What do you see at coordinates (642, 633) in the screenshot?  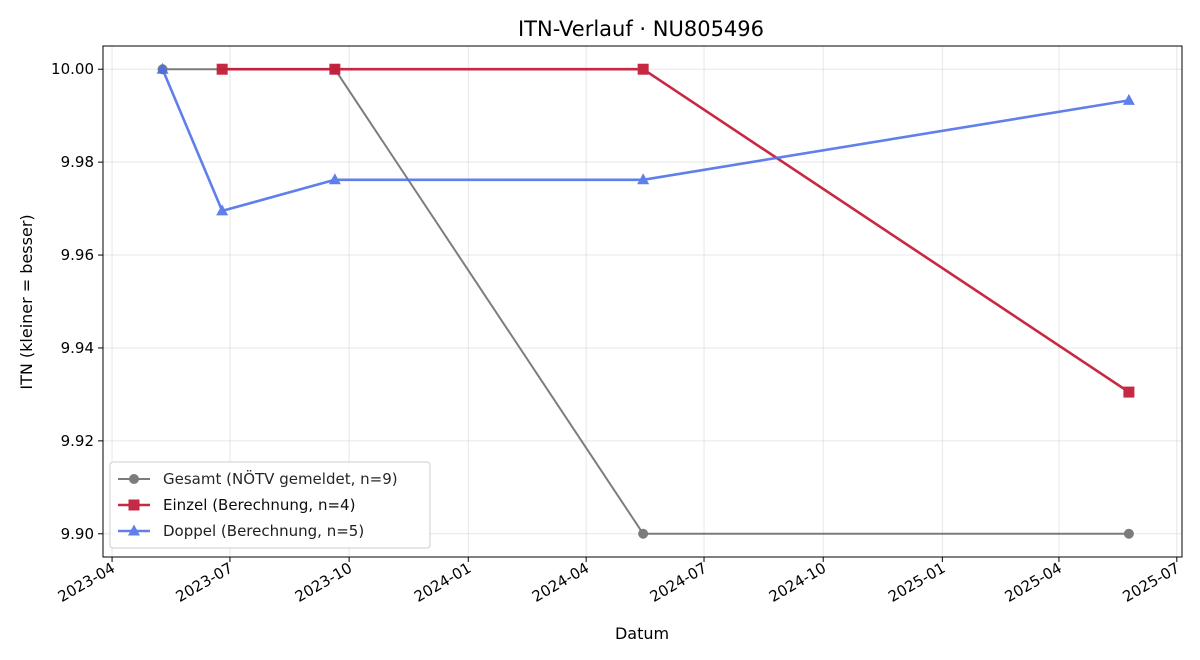 I see `x-axis-label: Datum` at bounding box center [642, 633].